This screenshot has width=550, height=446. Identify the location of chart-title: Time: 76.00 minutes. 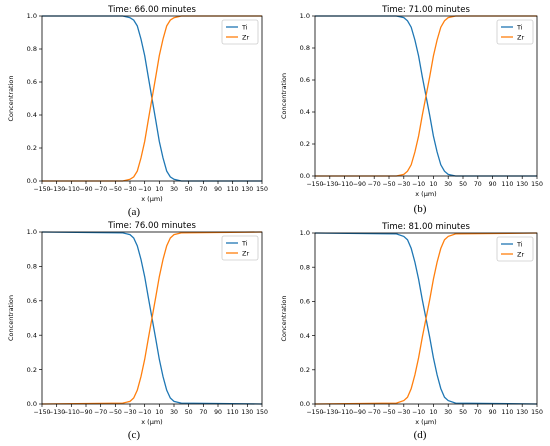
(151, 226).